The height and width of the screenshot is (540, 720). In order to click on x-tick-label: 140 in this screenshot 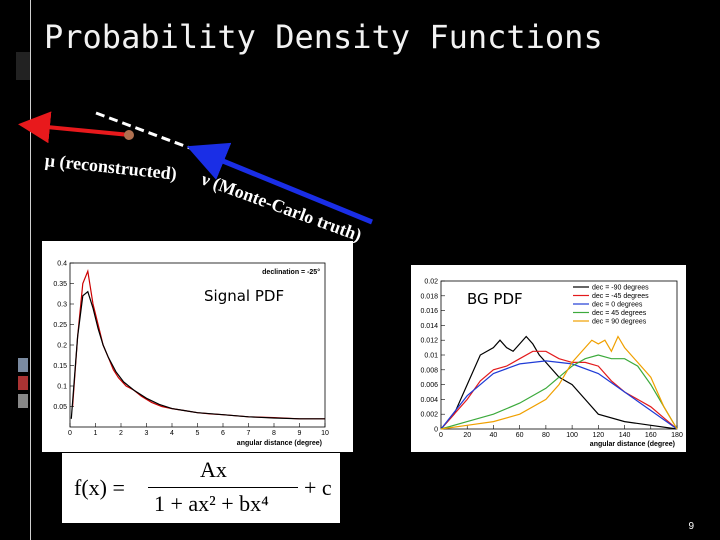, I will do `click(625, 435)`.